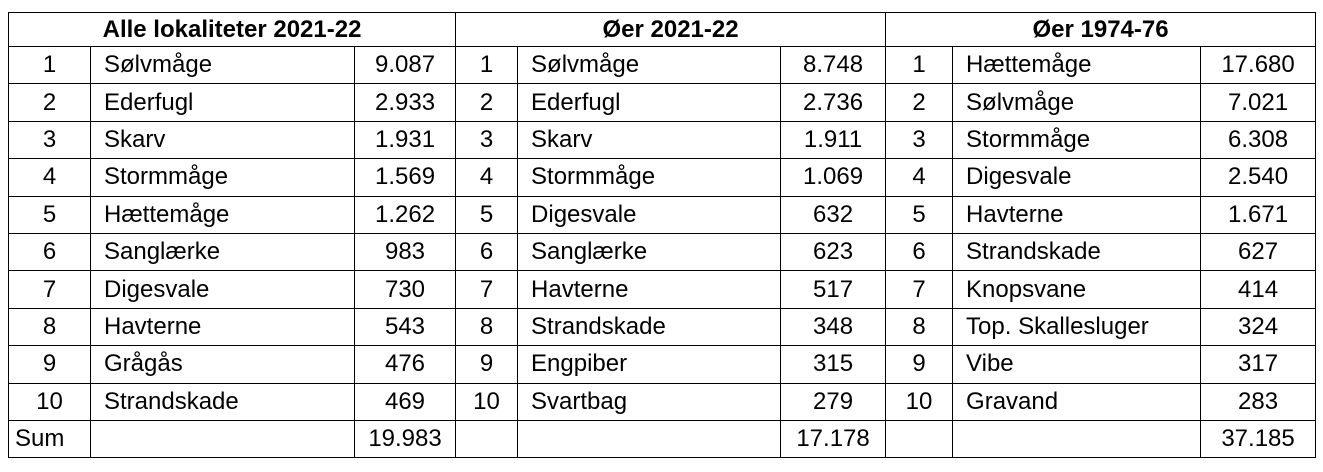 The width and height of the screenshot is (1323, 472). Describe the element at coordinates (833, 364) in the screenshot. I see `count-cell: 315` at that location.